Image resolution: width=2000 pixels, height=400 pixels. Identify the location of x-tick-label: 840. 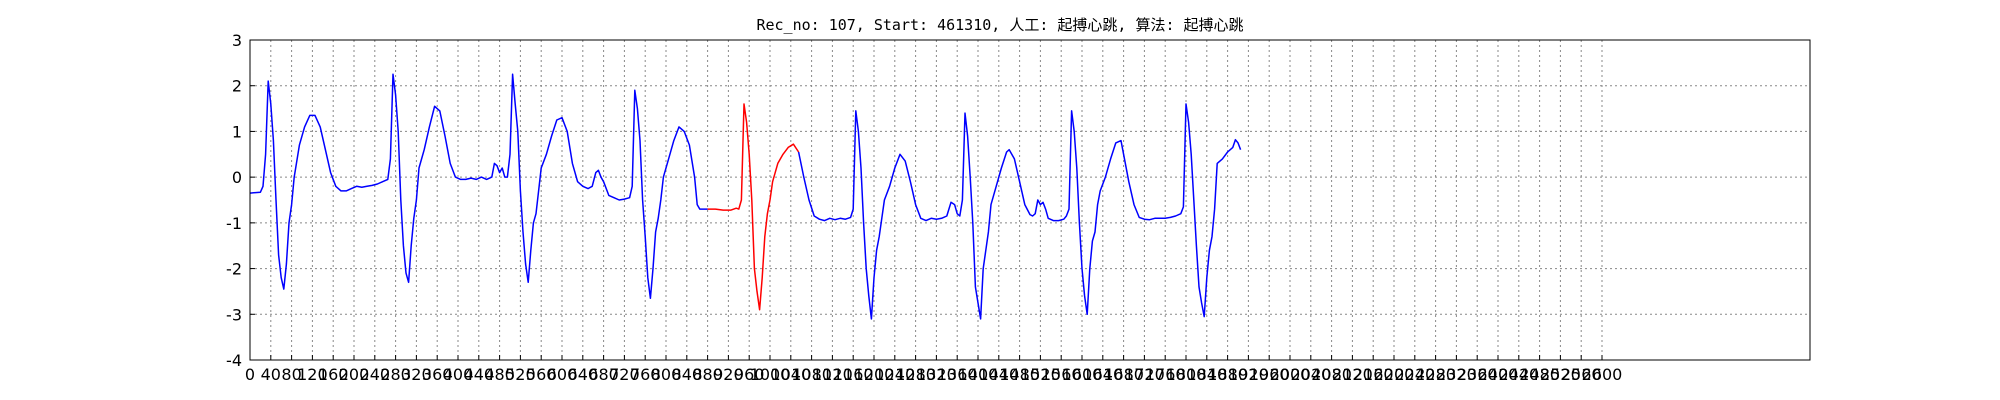
(687, 374).